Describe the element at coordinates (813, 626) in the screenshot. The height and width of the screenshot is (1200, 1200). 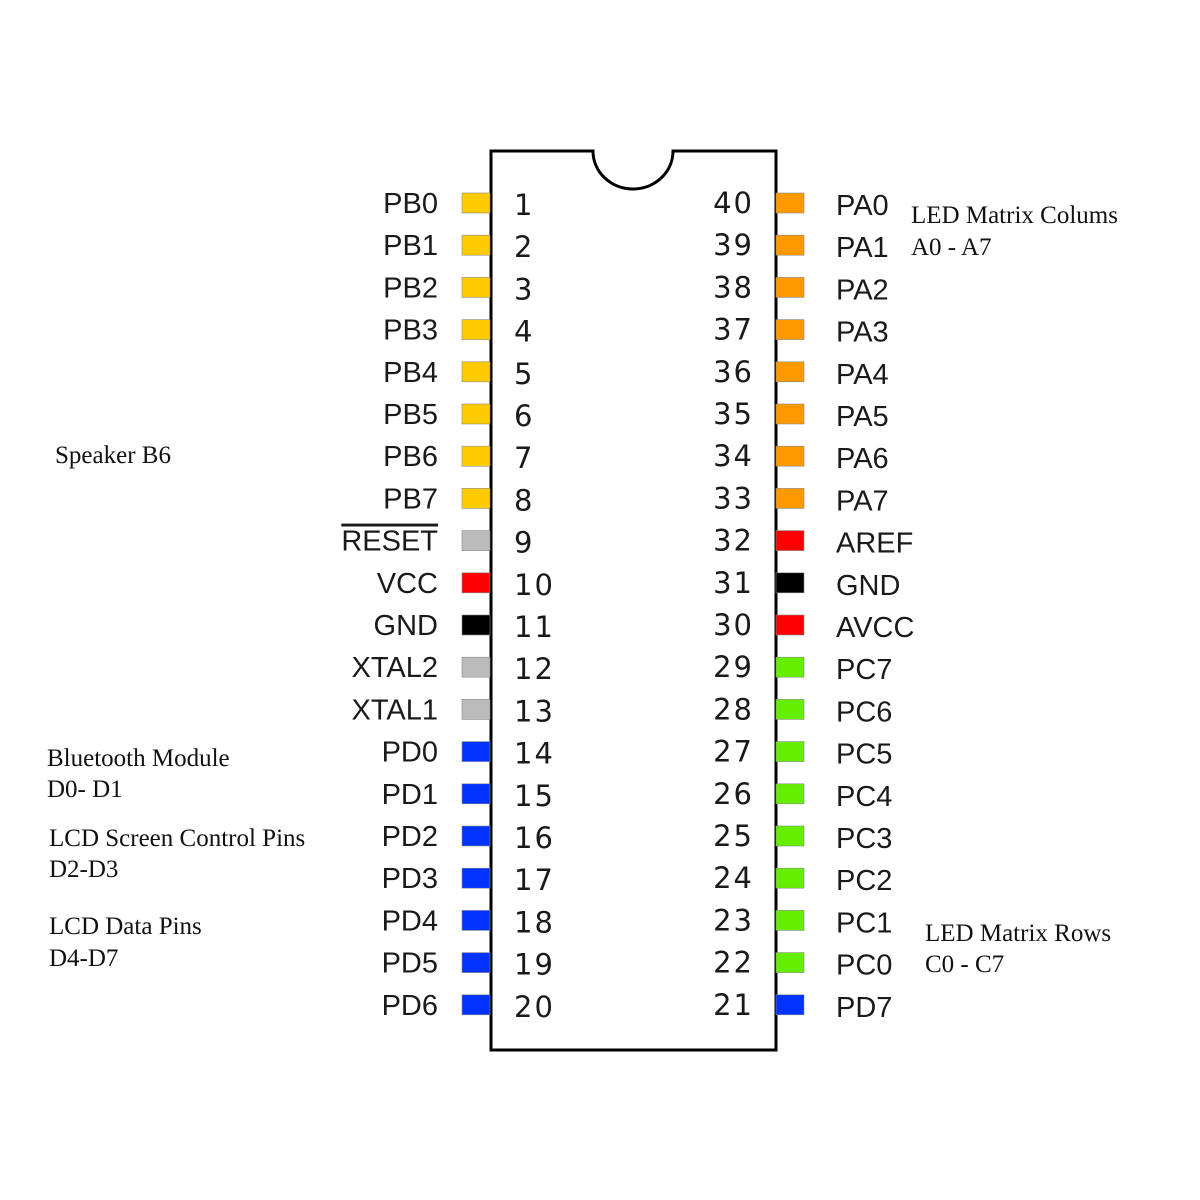
I see `pin-row: 30 AVCC` at that location.